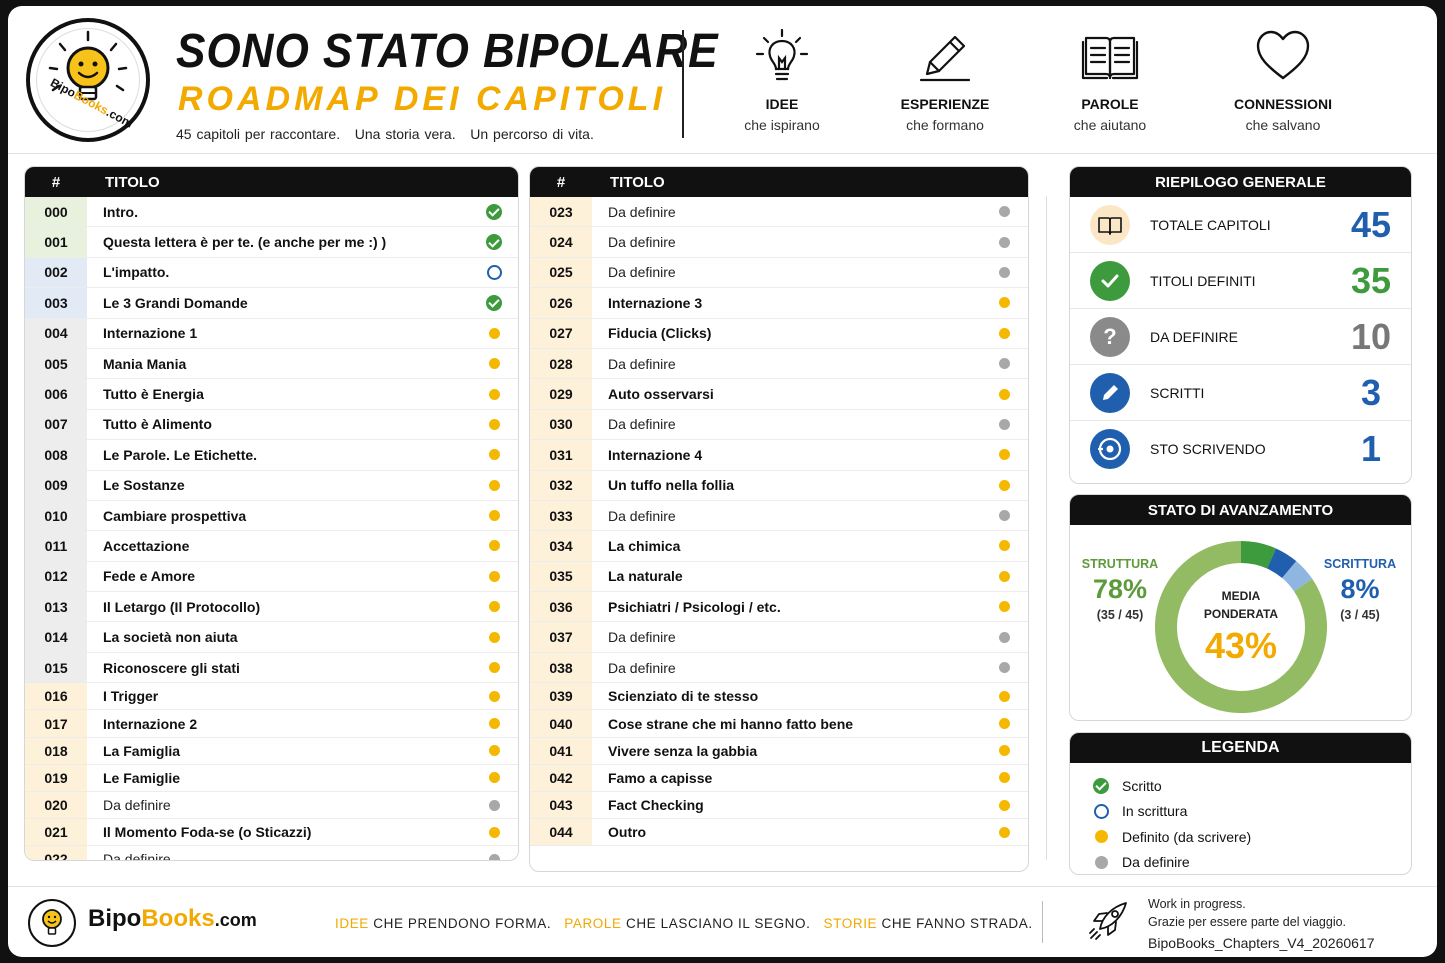  I want to click on chapter-number: 003, so click(56, 303).